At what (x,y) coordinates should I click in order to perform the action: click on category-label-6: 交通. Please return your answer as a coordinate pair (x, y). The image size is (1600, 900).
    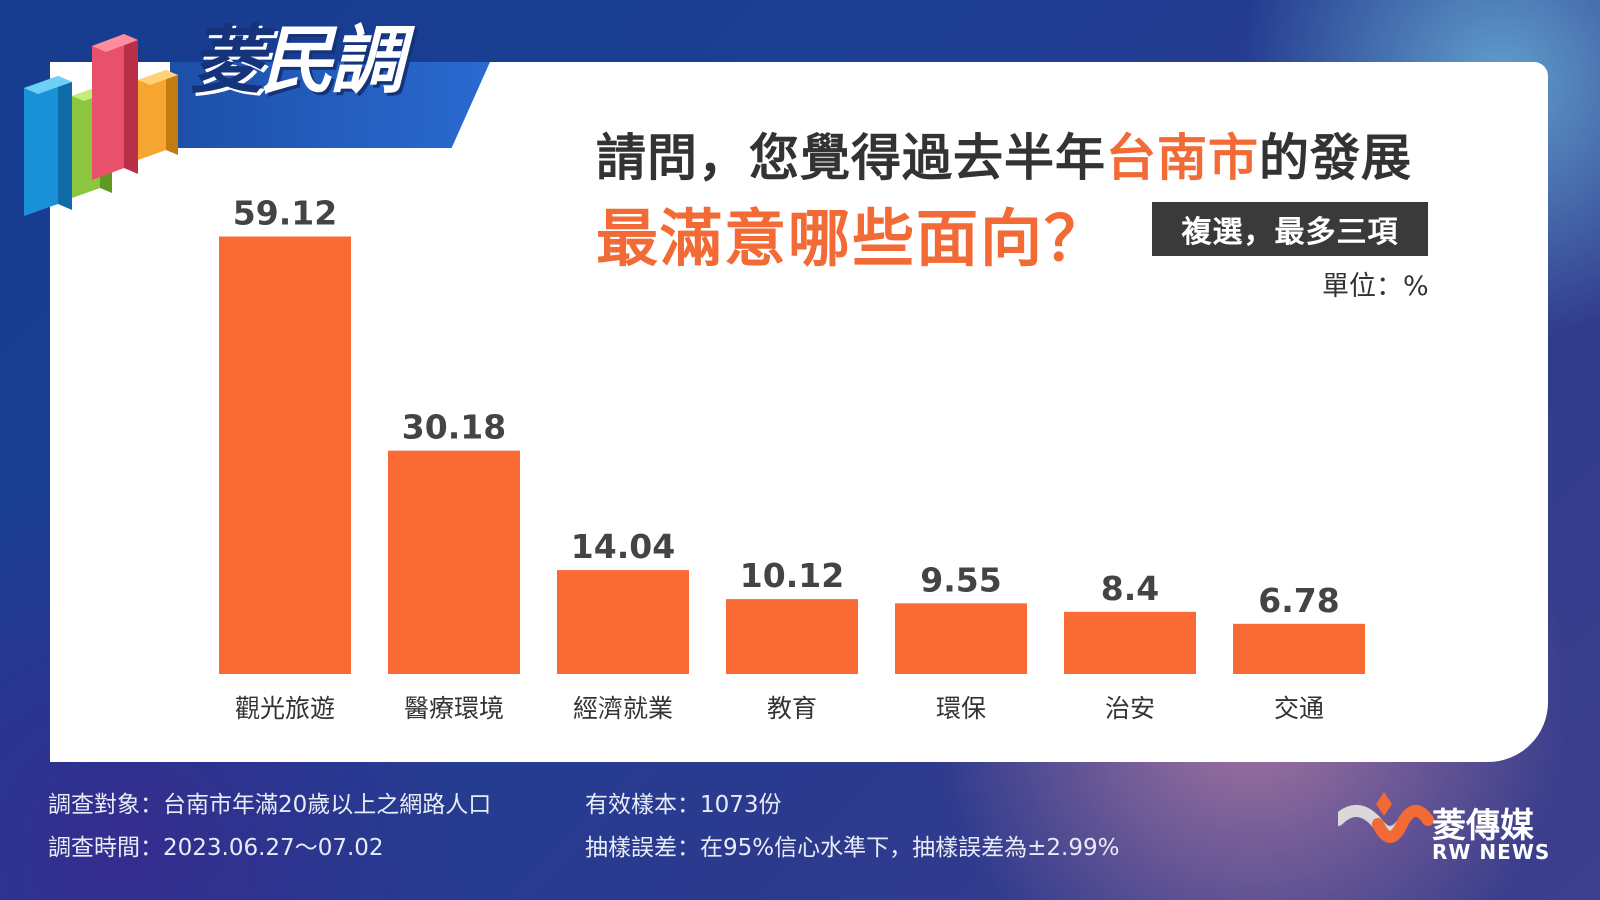
    Looking at the image, I should click on (1299, 708).